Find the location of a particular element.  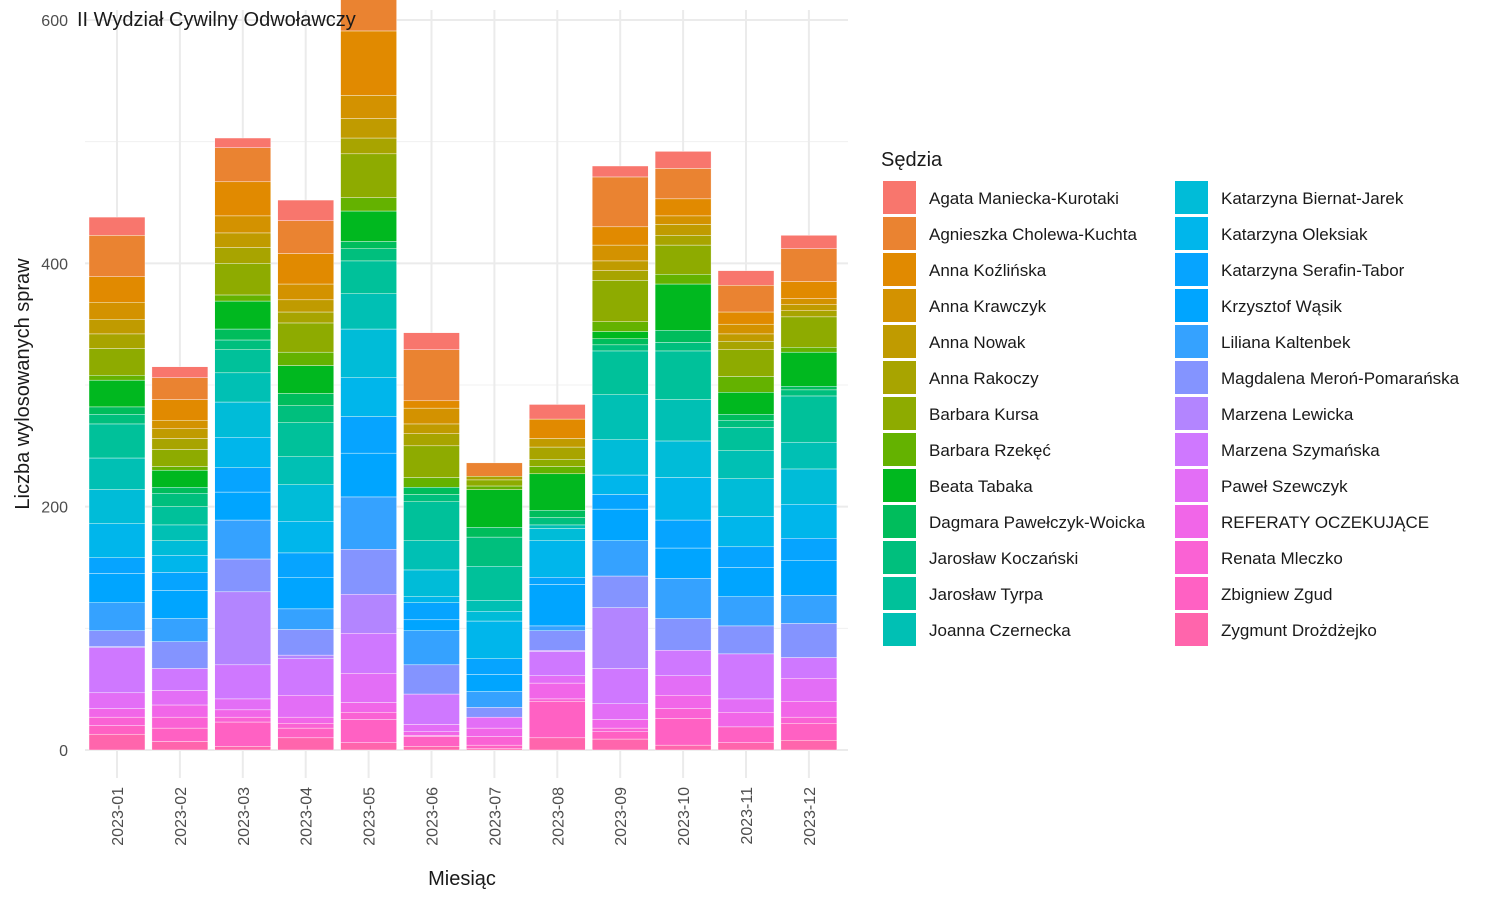

legend-label: Beata Tabaka is located at coordinates (981, 486).